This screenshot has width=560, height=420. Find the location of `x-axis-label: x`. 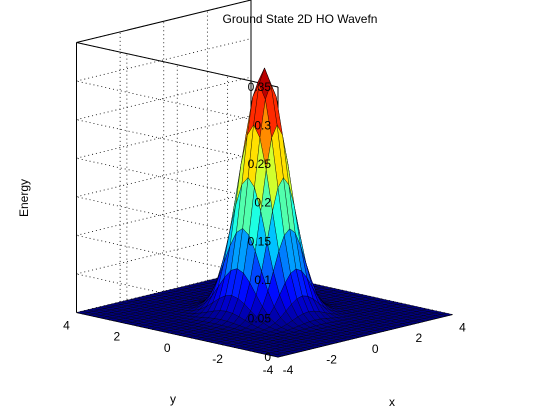

x-axis-label: x is located at coordinates (392, 402).